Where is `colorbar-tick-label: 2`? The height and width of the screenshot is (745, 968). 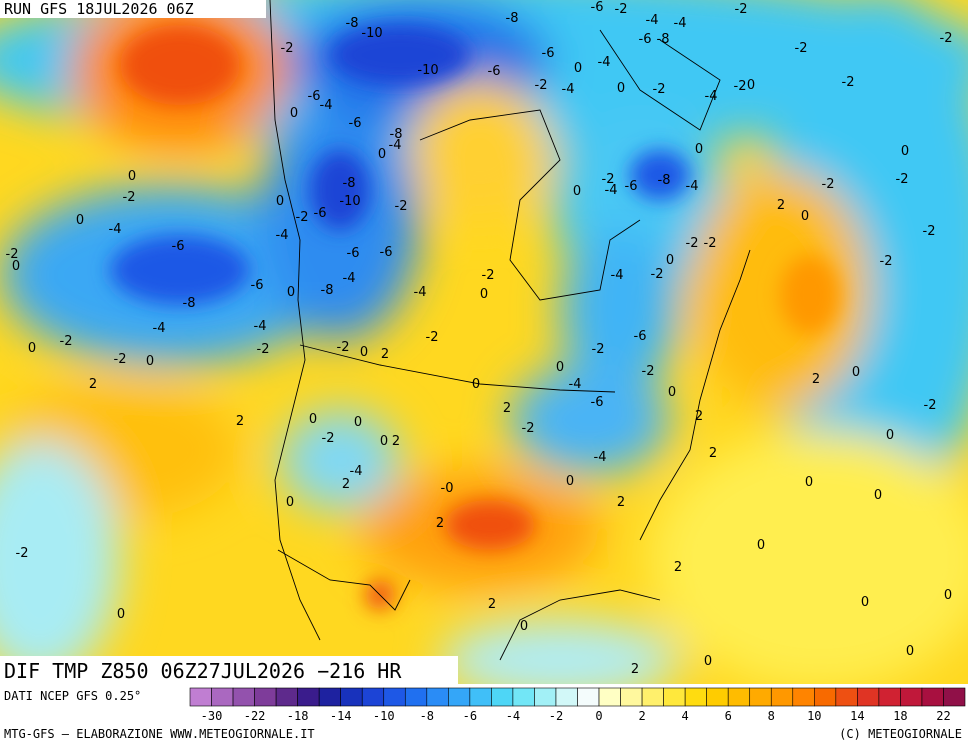
colorbar-tick-label: 2 is located at coordinates (641, 716).